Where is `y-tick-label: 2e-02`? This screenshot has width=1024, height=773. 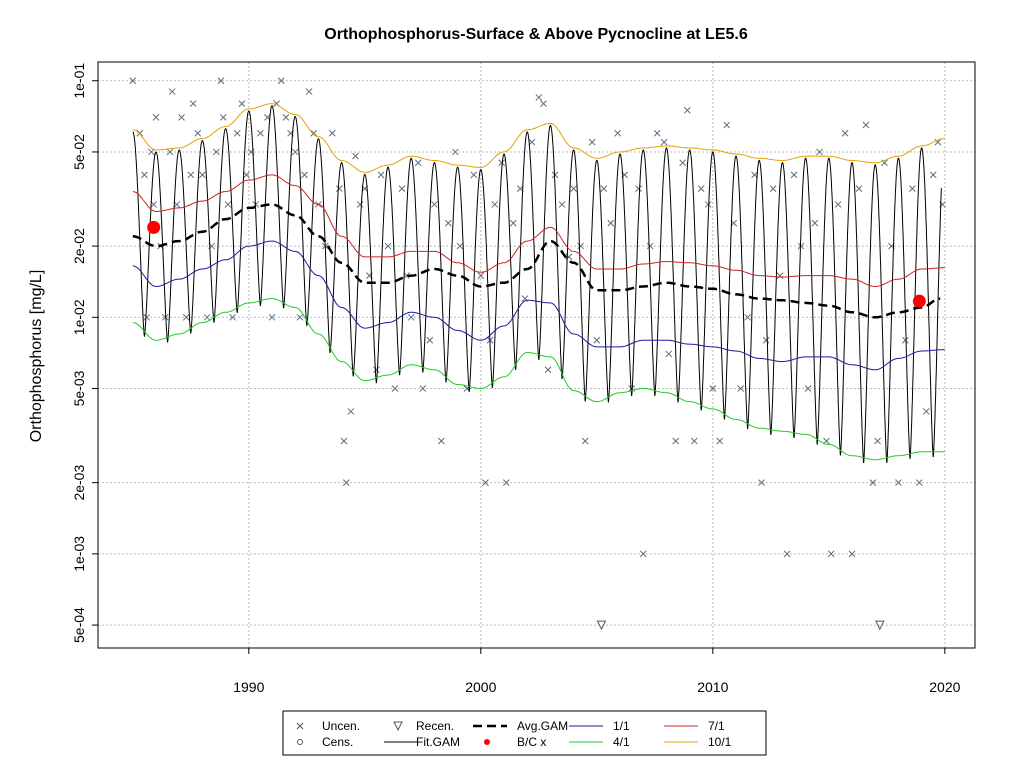 y-tick-label: 2e-02 is located at coordinates (79, 246).